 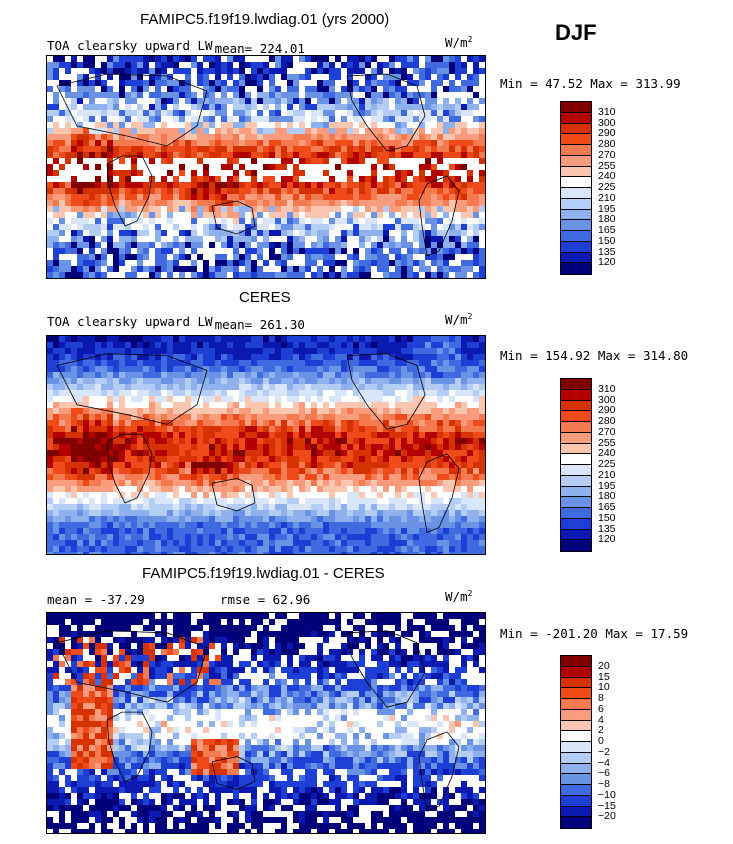 What do you see at coordinates (604, 687) in the screenshot?
I see `colorbar-tick-label: 10` at bounding box center [604, 687].